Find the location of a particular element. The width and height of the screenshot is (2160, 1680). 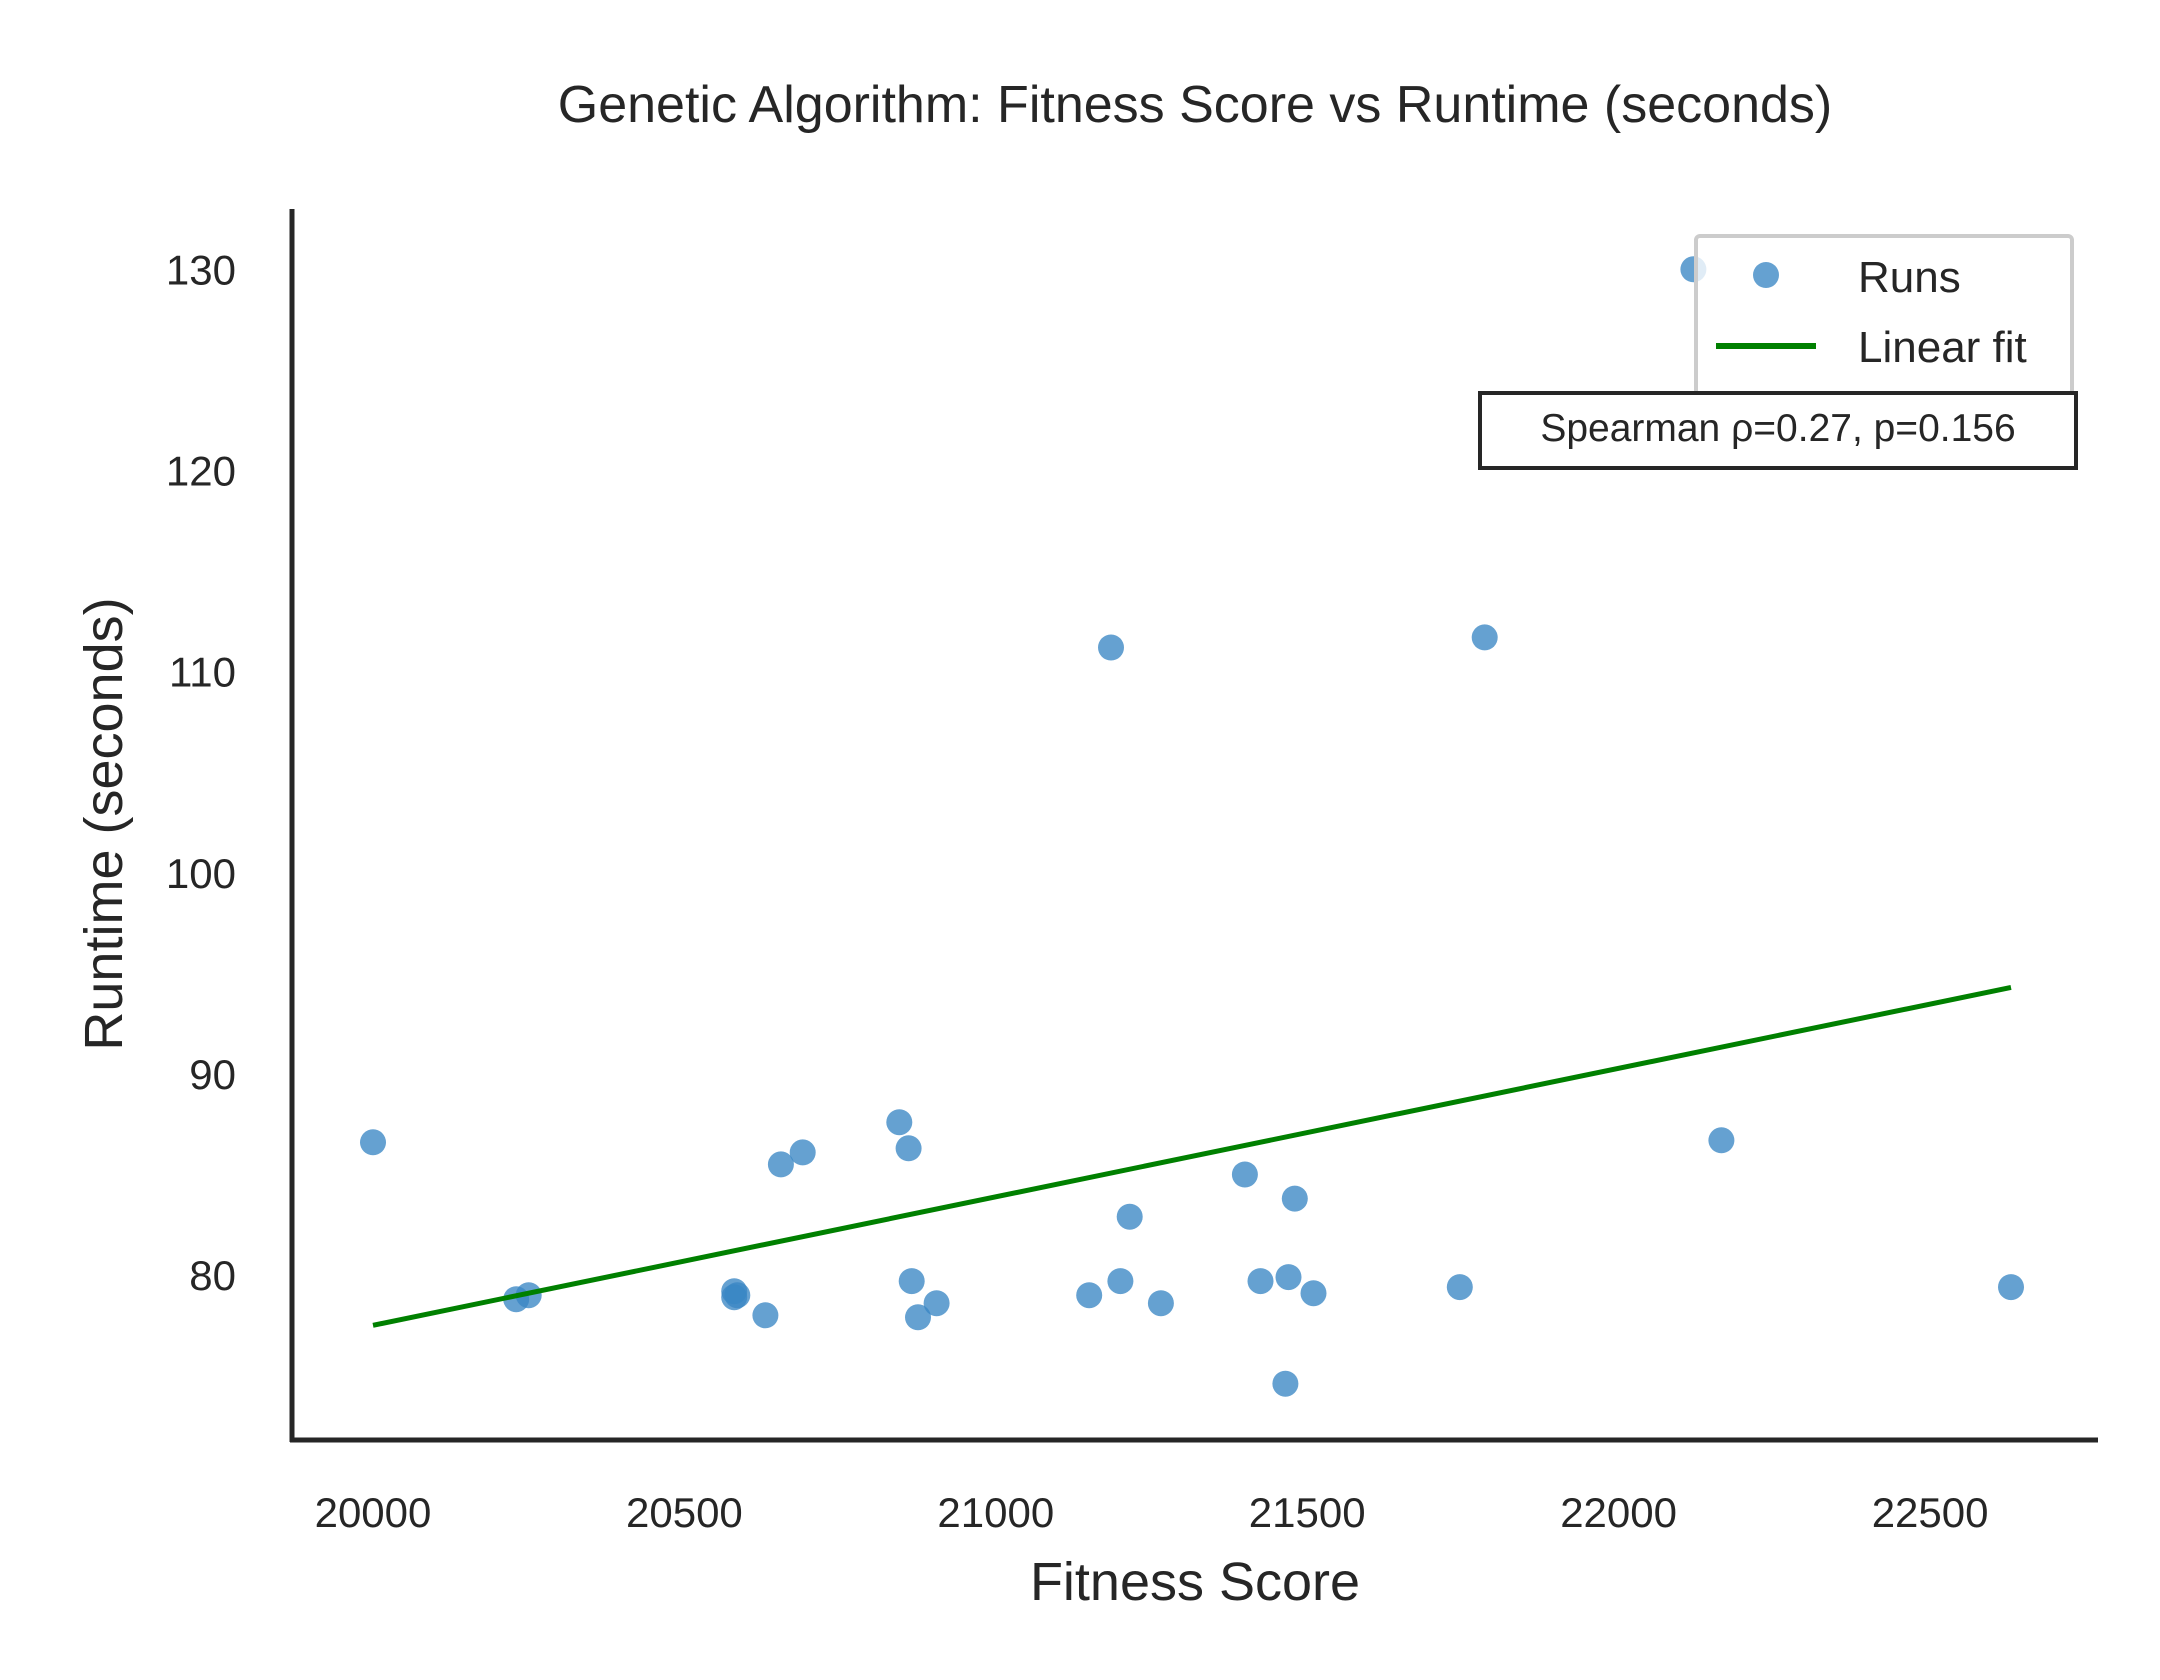

legend-label-linear-fit: Linear fit is located at coordinates (1942, 347).